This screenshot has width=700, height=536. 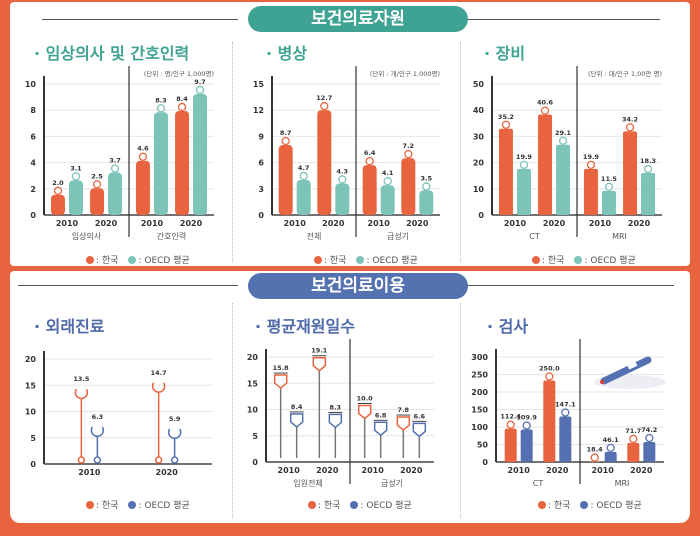 What do you see at coordinates (510, 417) in the screenshot?
I see `value-label-korea: 112.4` at bounding box center [510, 417].